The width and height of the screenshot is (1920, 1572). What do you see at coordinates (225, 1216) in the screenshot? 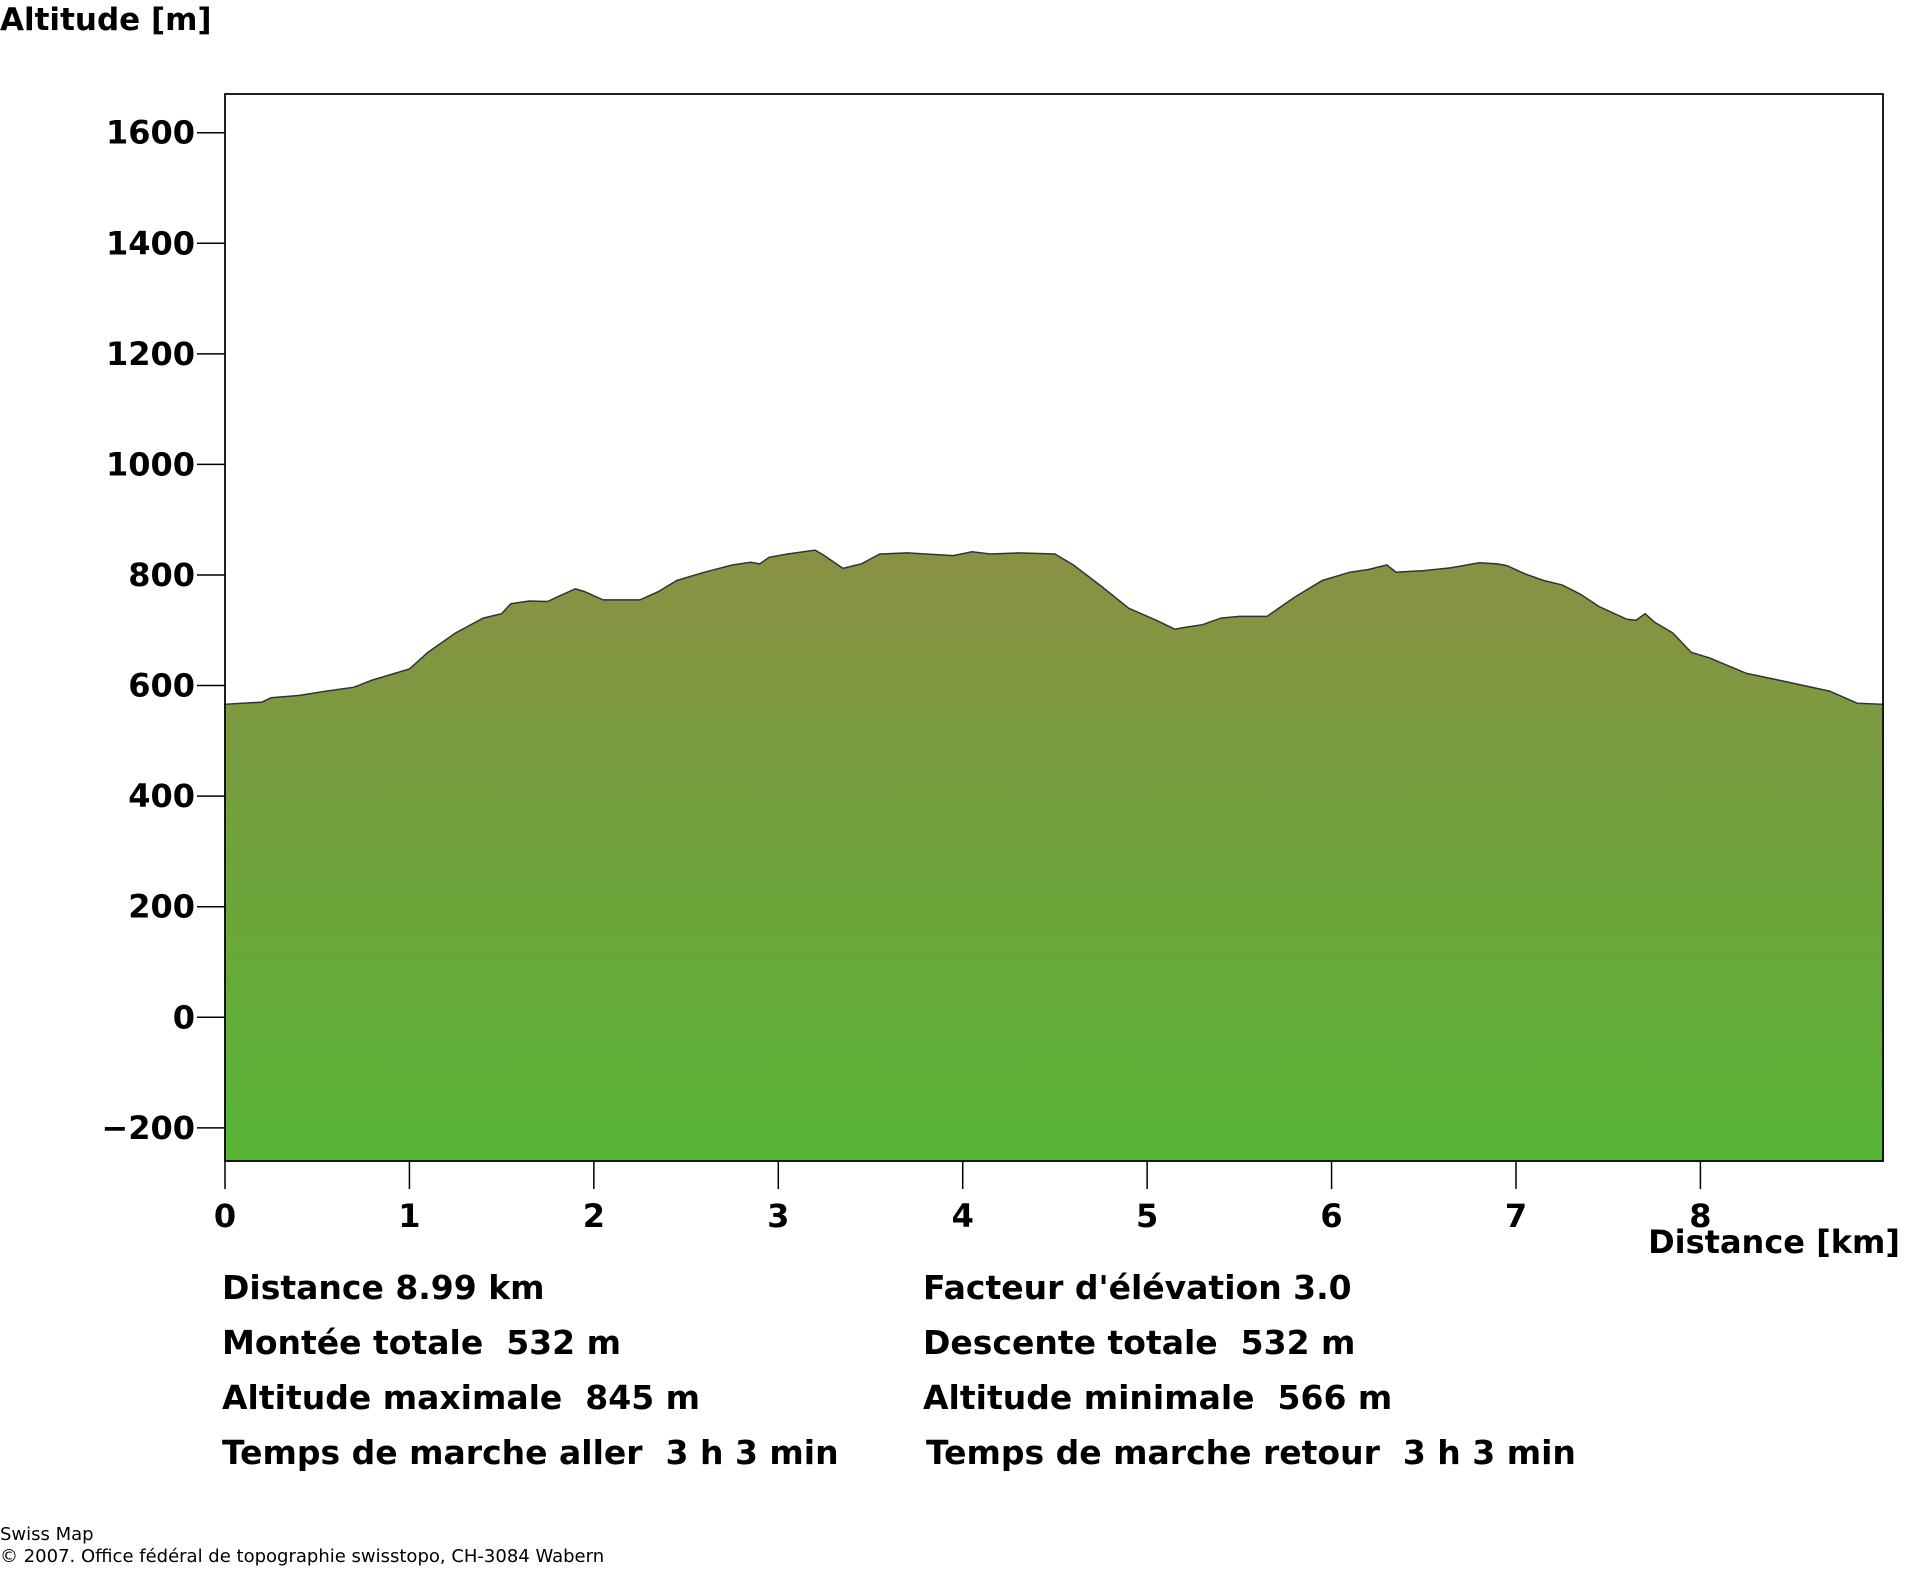
I see `x-tick-label: 0` at bounding box center [225, 1216].